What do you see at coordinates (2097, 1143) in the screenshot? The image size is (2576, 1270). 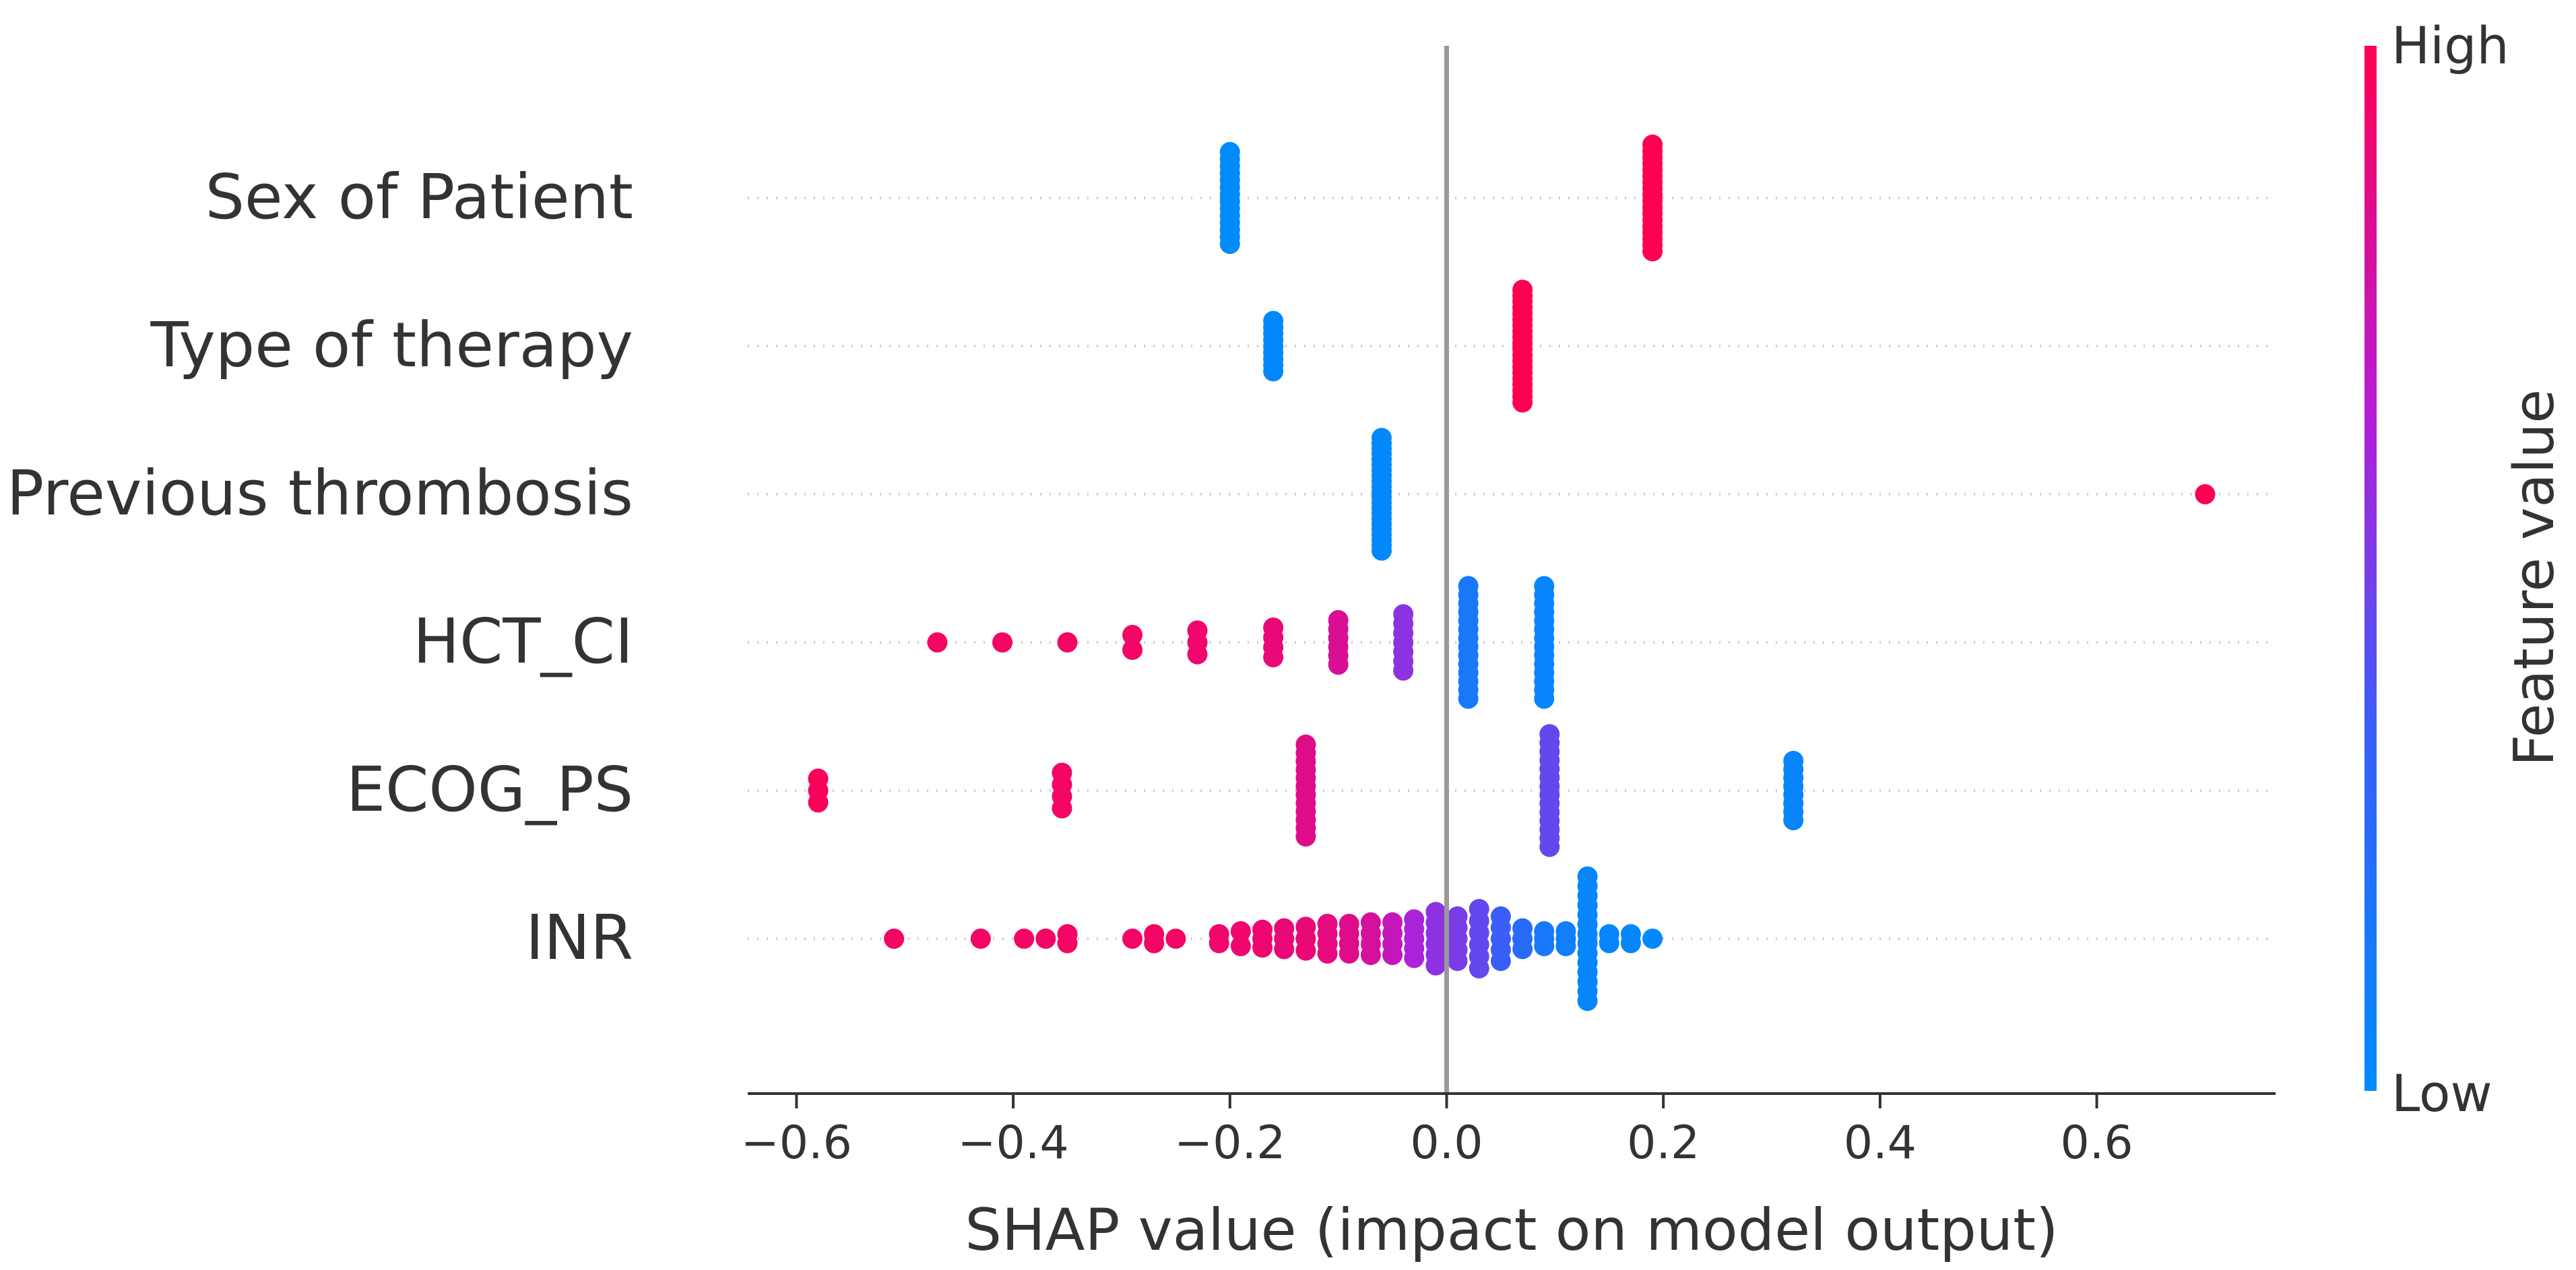 I see `x-tick-label: 0.6` at bounding box center [2097, 1143].